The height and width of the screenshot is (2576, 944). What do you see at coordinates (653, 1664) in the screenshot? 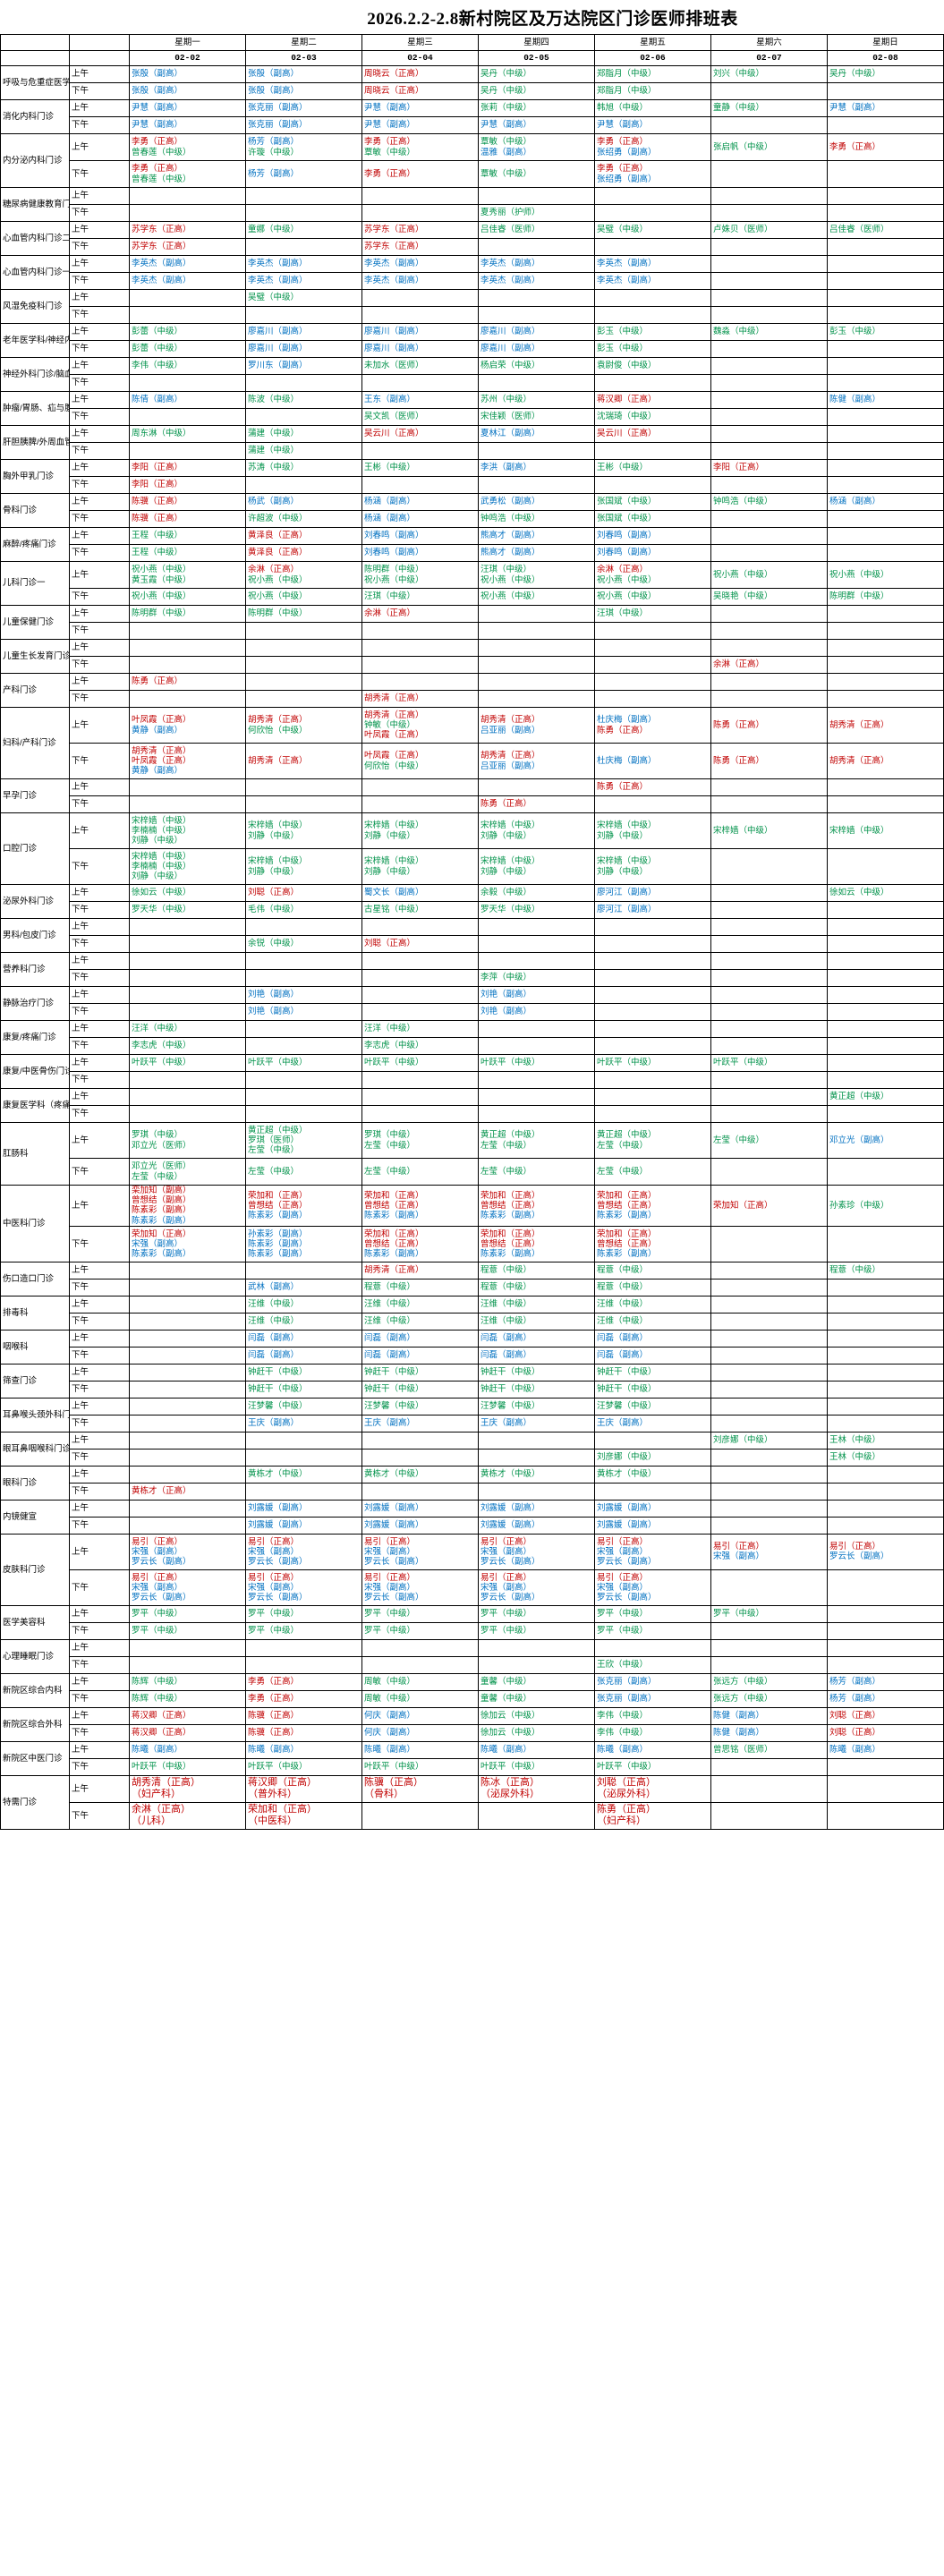
I see `schedule-cell: 王欣（中级）` at bounding box center [653, 1664].